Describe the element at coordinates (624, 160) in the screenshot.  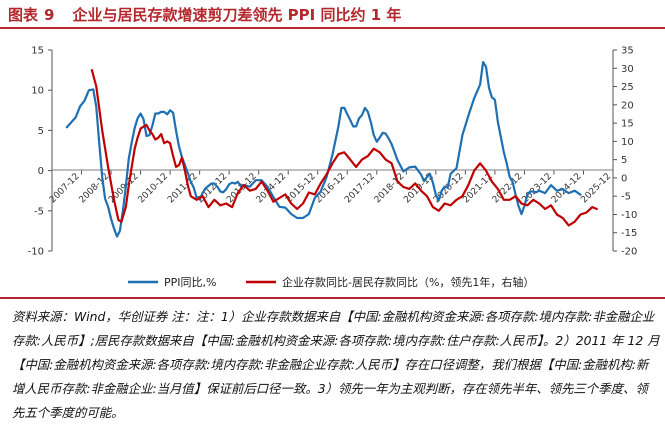
I see `right-tick-label: 5` at that location.